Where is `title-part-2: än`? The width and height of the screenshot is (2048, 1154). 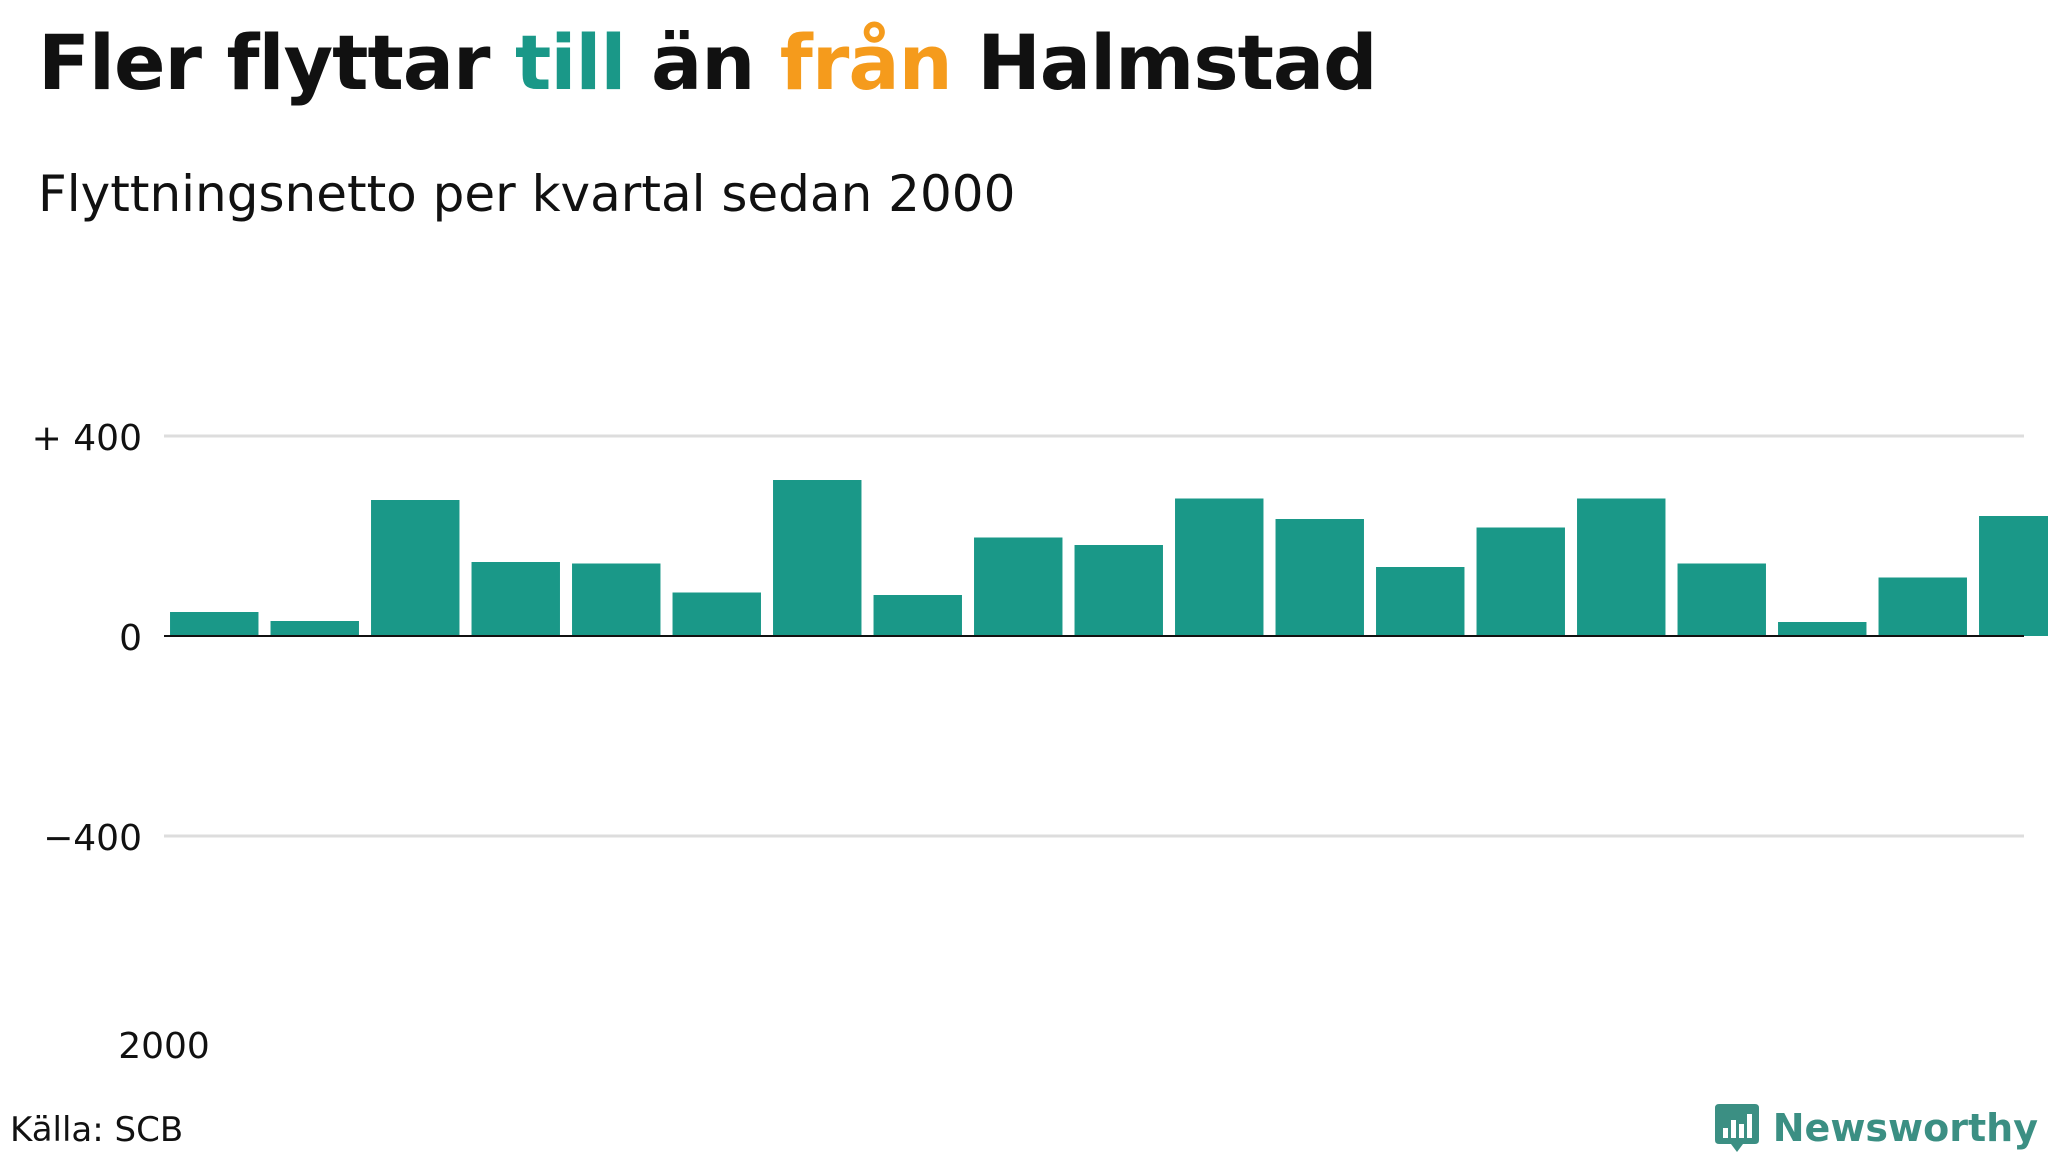
title-part-2: än is located at coordinates (702, 62).